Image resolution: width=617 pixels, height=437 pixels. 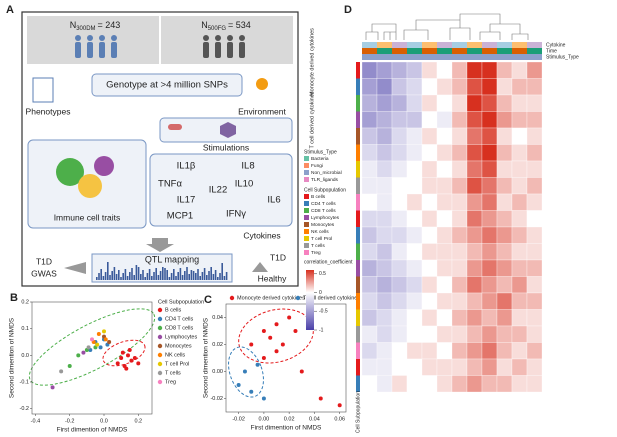 What do you see at coordinates (226, 147) in the screenshot?
I see `stimulations: Stimulations` at bounding box center [226, 147].